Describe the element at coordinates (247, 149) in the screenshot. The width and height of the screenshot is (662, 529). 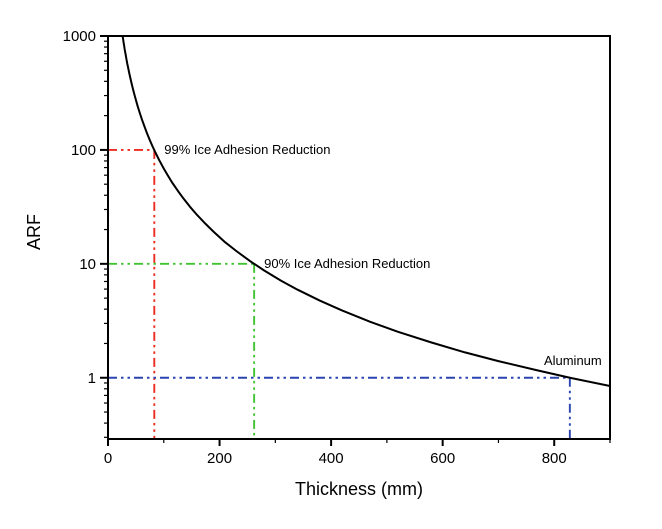
I see `ref-label-ice-99: 99% Ice Adhesion Reduction` at that location.